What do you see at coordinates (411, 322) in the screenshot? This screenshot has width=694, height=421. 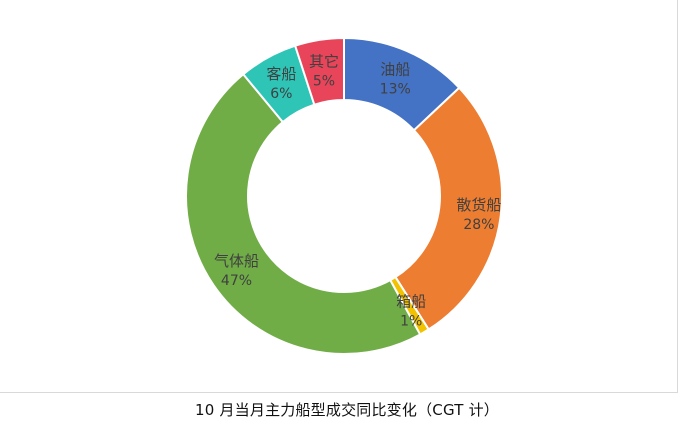 I see `slice-percent-label: 1%` at bounding box center [411, 322].